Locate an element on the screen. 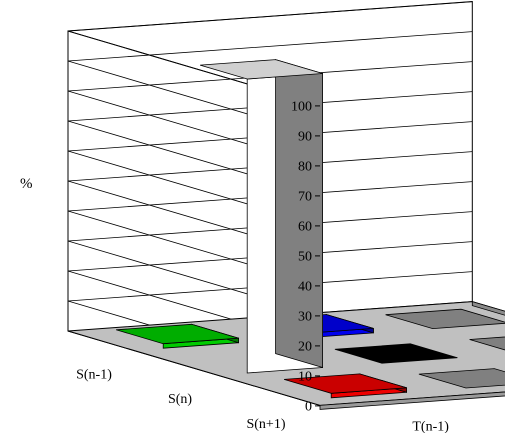 Image resolution: width=505 pixels, height=433 pixels. bar-s(n)-t(n) is located at coordinates (396, 353).